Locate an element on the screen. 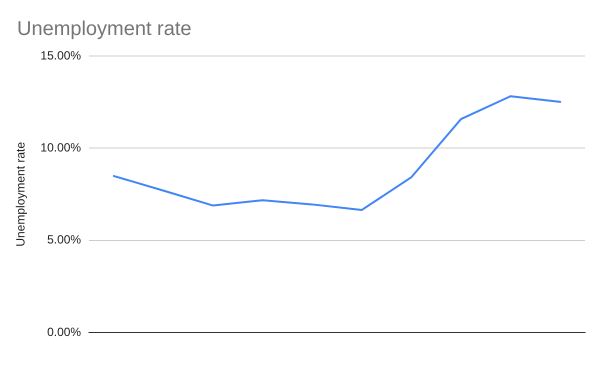 The height and width of the screenshot is (371, 600). chart-title: Unemployment rate is located at coordinates (104, 29).